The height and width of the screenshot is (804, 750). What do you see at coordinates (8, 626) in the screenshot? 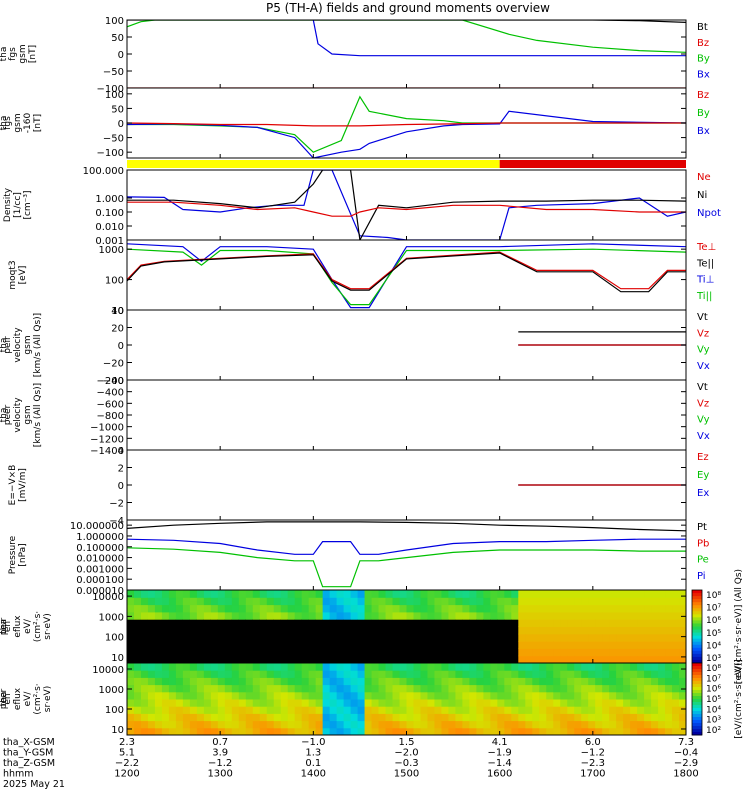
I see `y-axis-label: en` at bounding box center [8, 626].